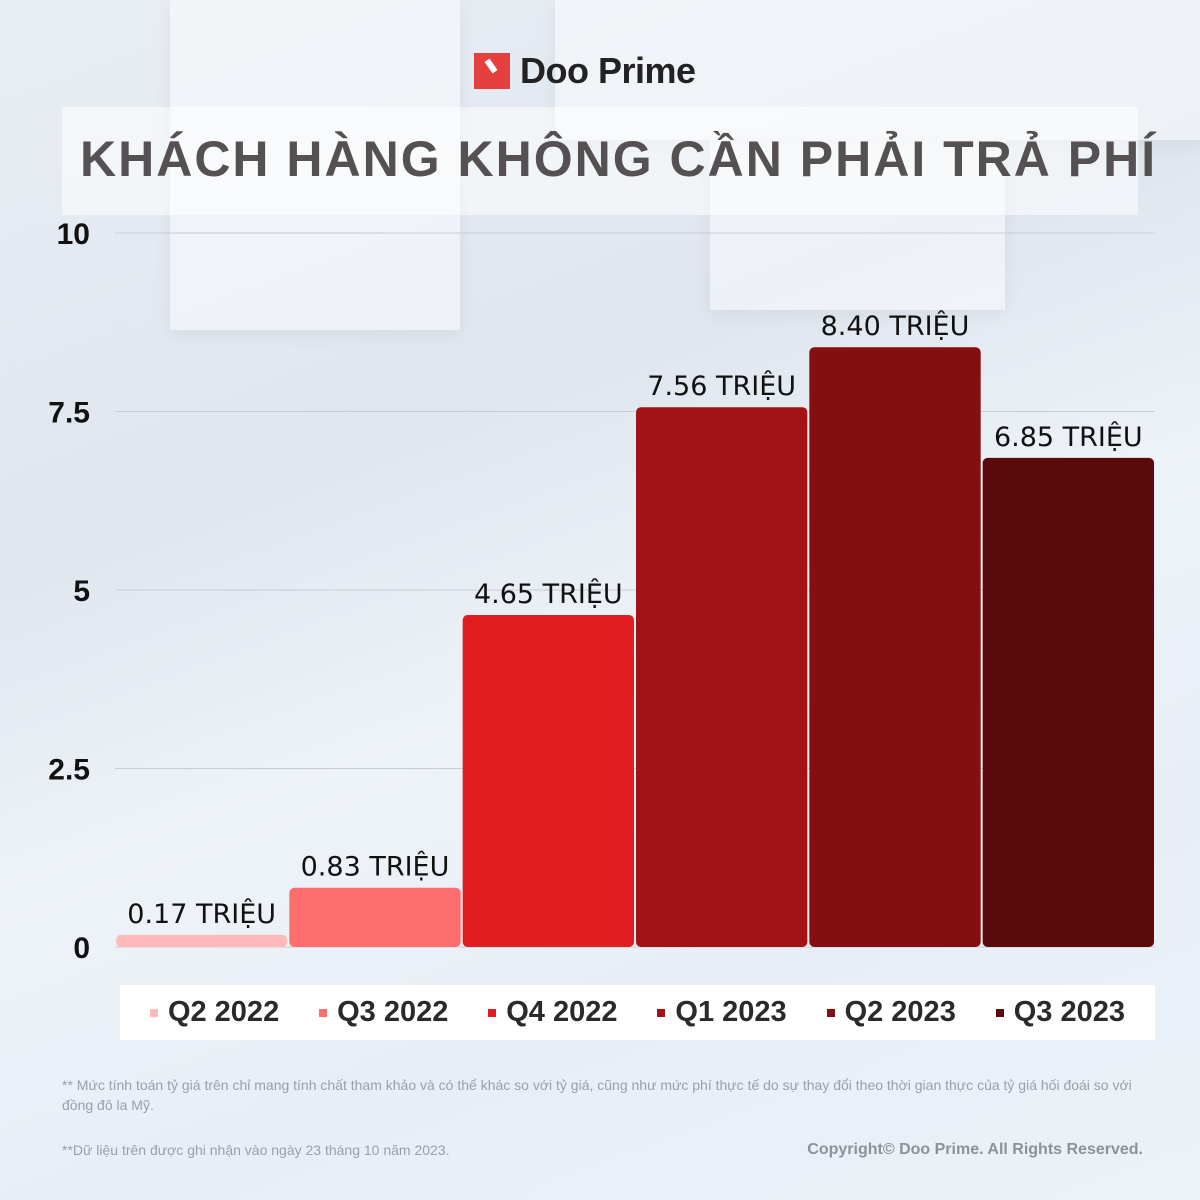  What do you see at coordinates (69, 413) in the screenshot?
I see `y-tick-label: 7.5` at bounding box center [69, 413].